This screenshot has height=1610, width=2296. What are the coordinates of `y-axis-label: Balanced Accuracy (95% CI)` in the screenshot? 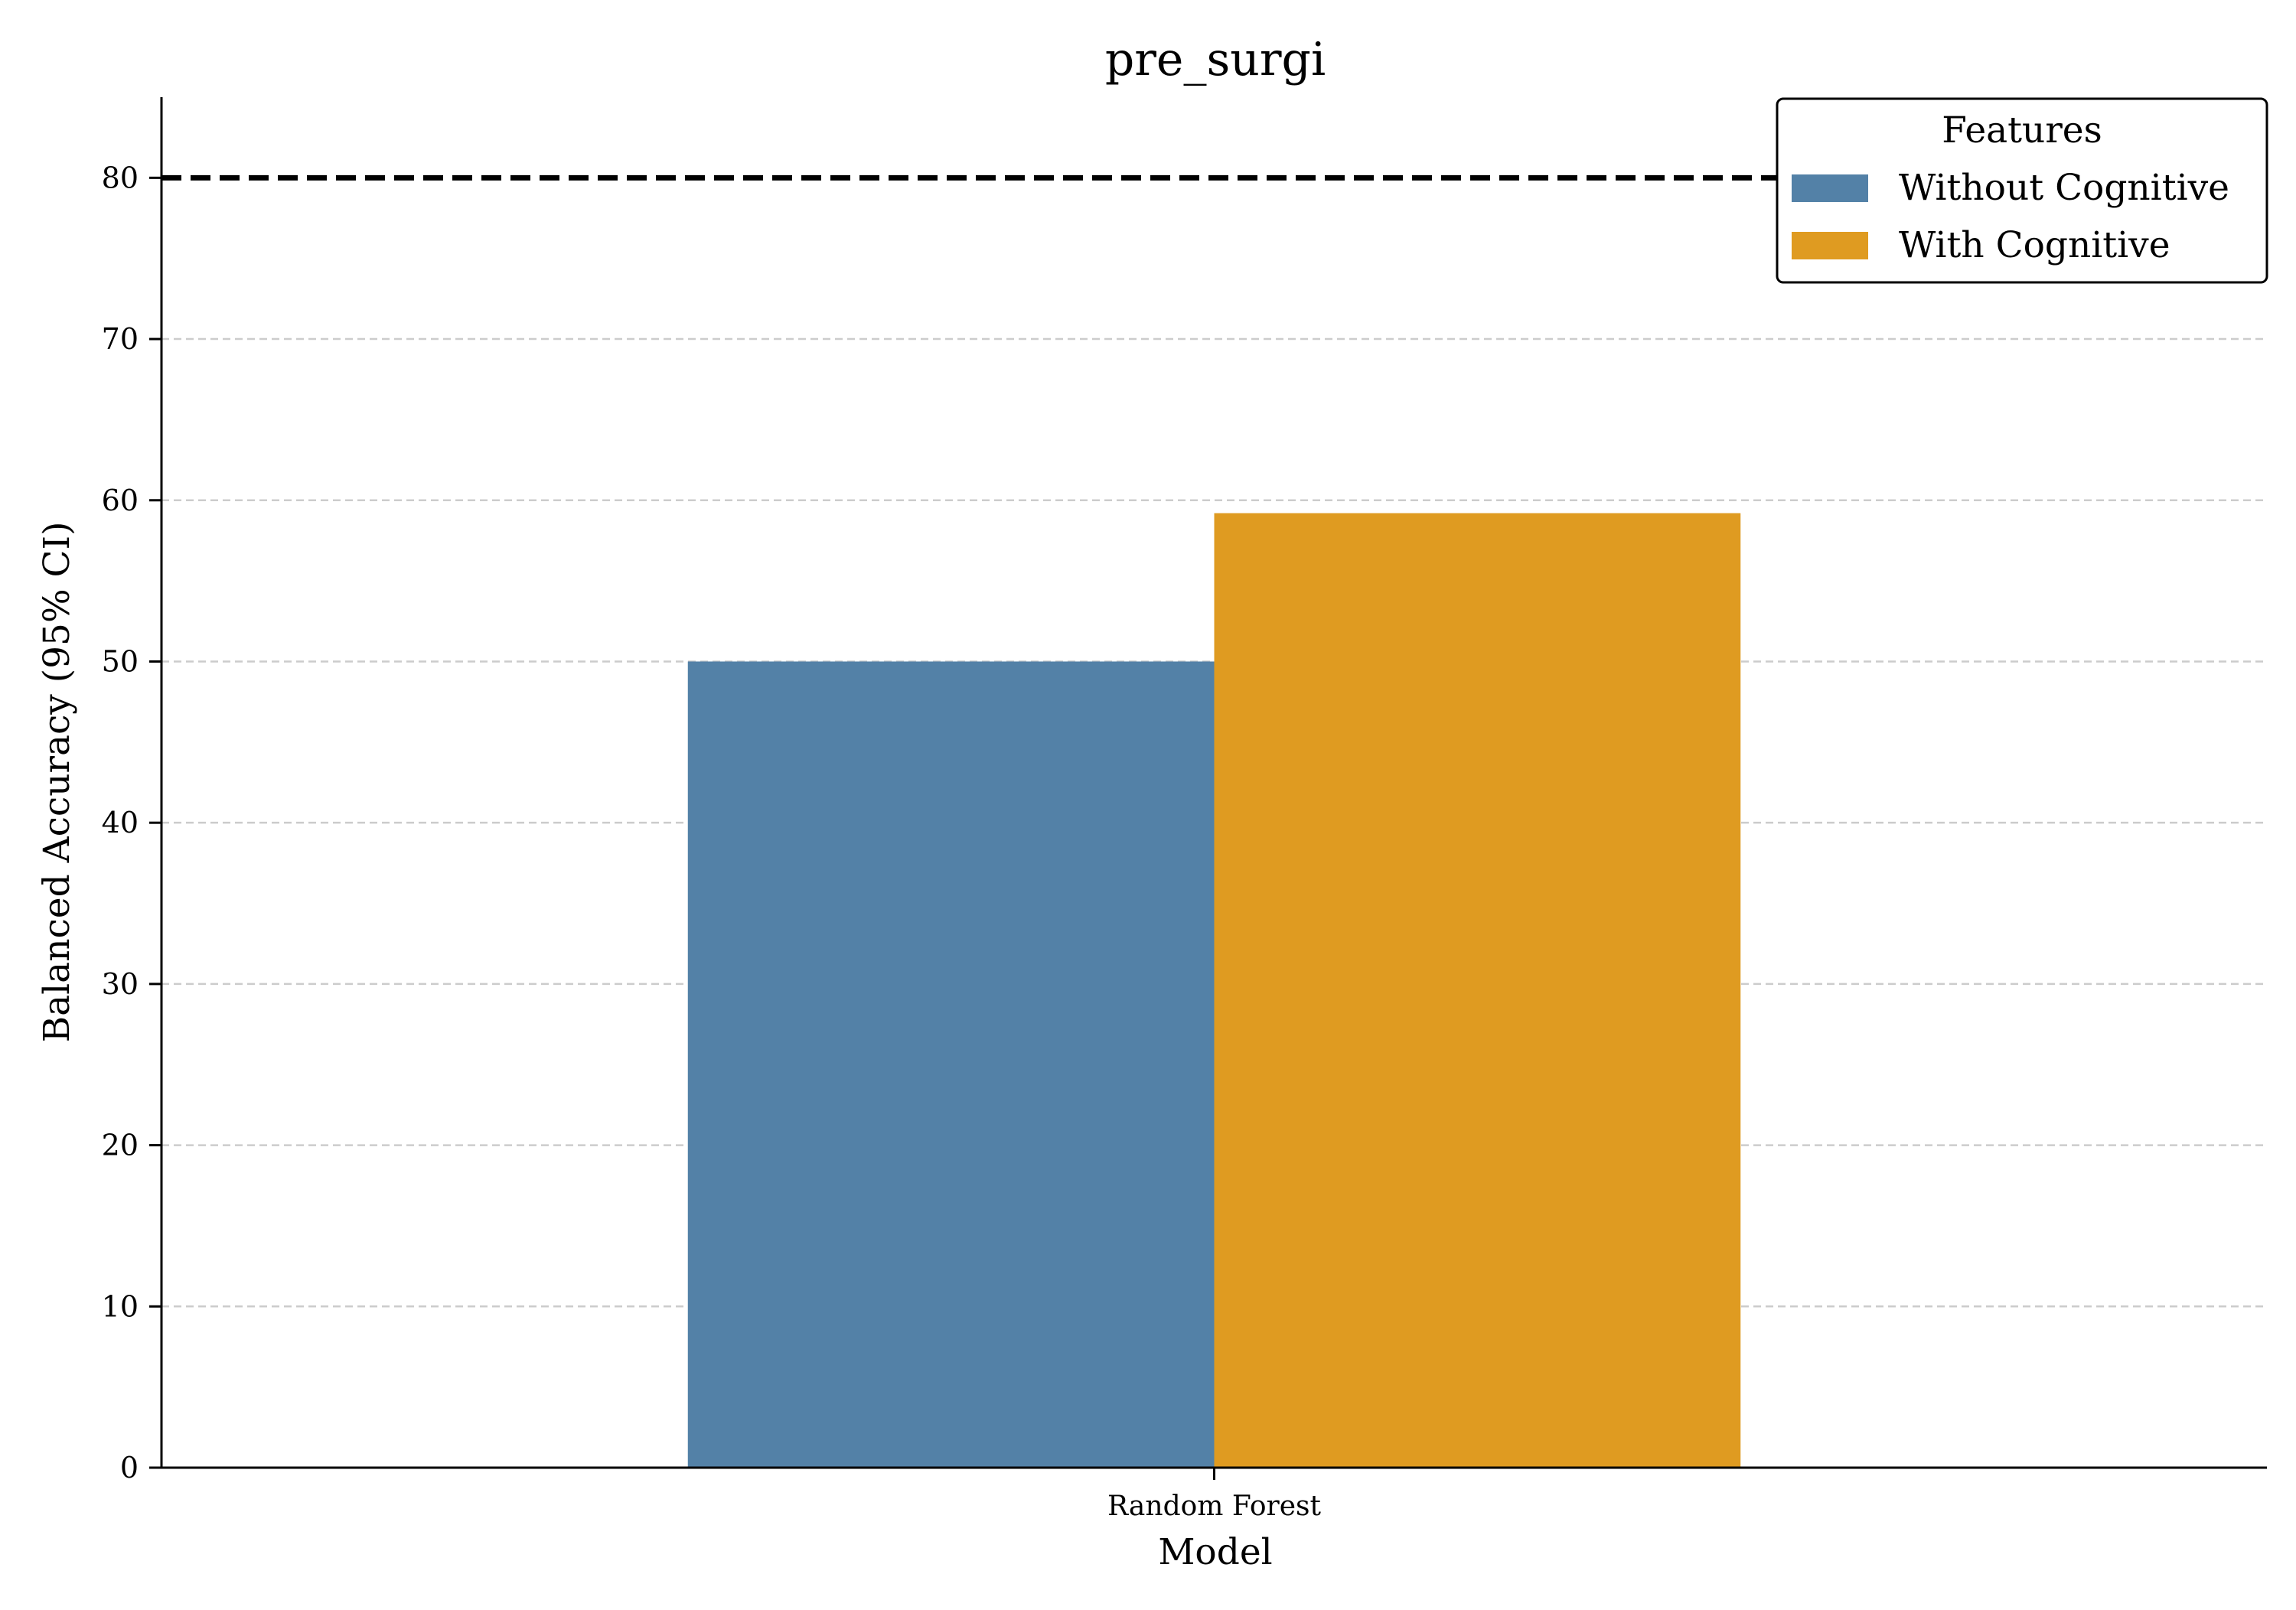 It's located at (57, 782).